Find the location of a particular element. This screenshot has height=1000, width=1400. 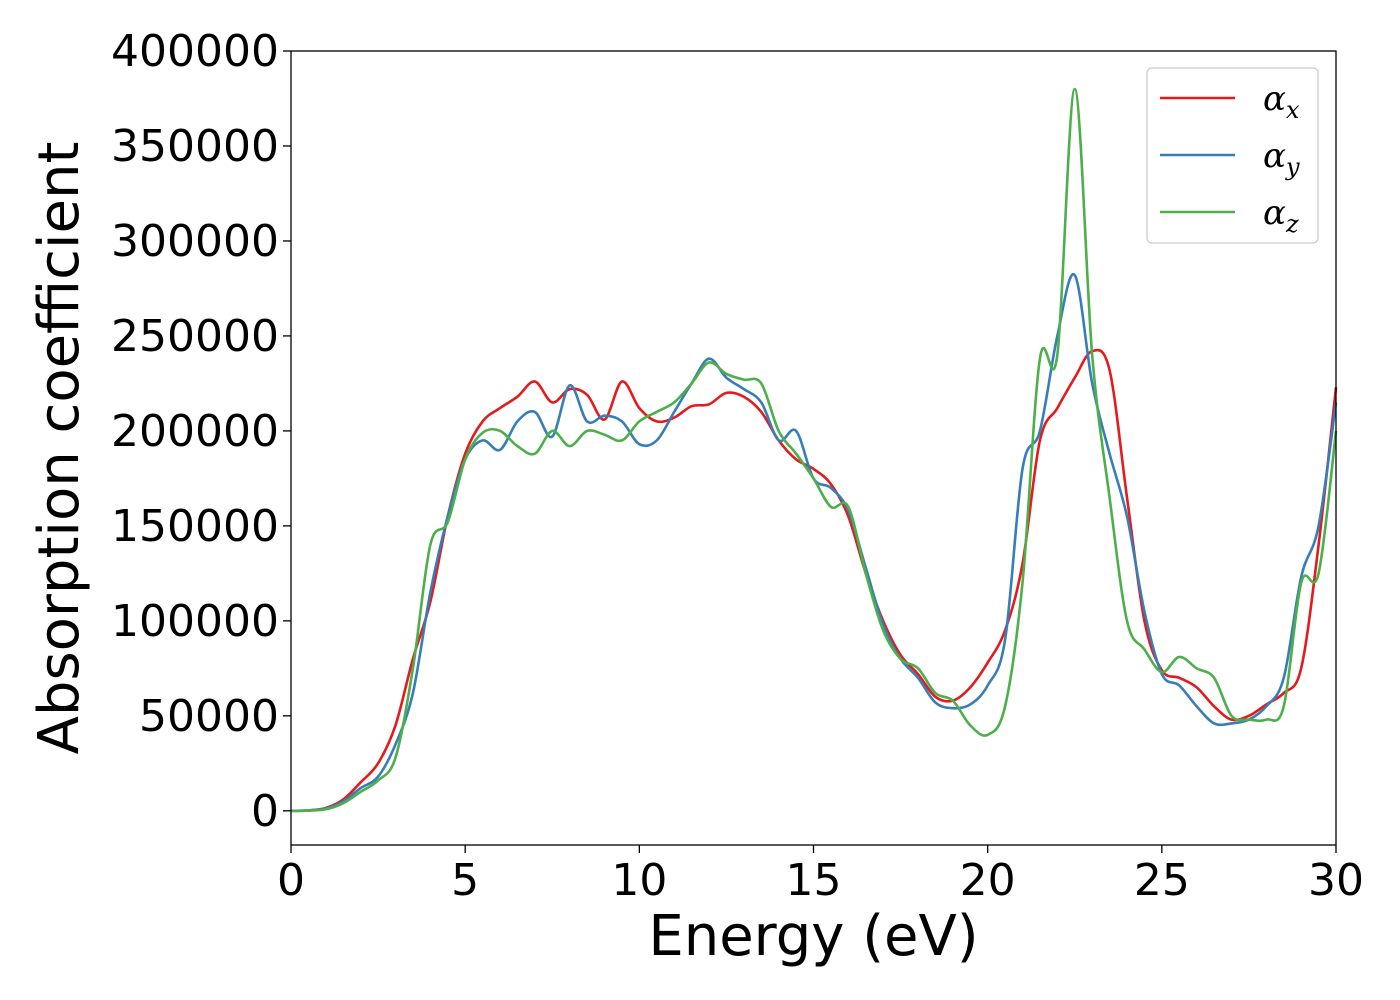

y-tick-label: 350000 is located at coordinates (195, 146).